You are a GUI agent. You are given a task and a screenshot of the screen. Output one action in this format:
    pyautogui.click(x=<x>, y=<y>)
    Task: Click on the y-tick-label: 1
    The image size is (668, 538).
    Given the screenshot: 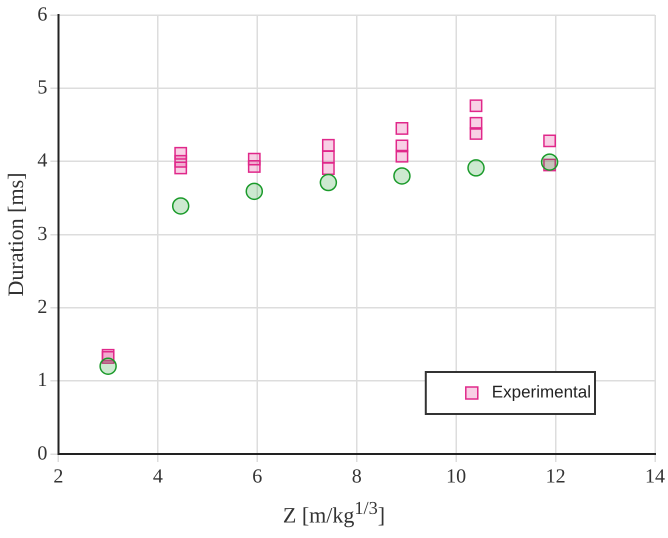 What is the action you would take?
    pyautogui.click(x=42, y=380)
    